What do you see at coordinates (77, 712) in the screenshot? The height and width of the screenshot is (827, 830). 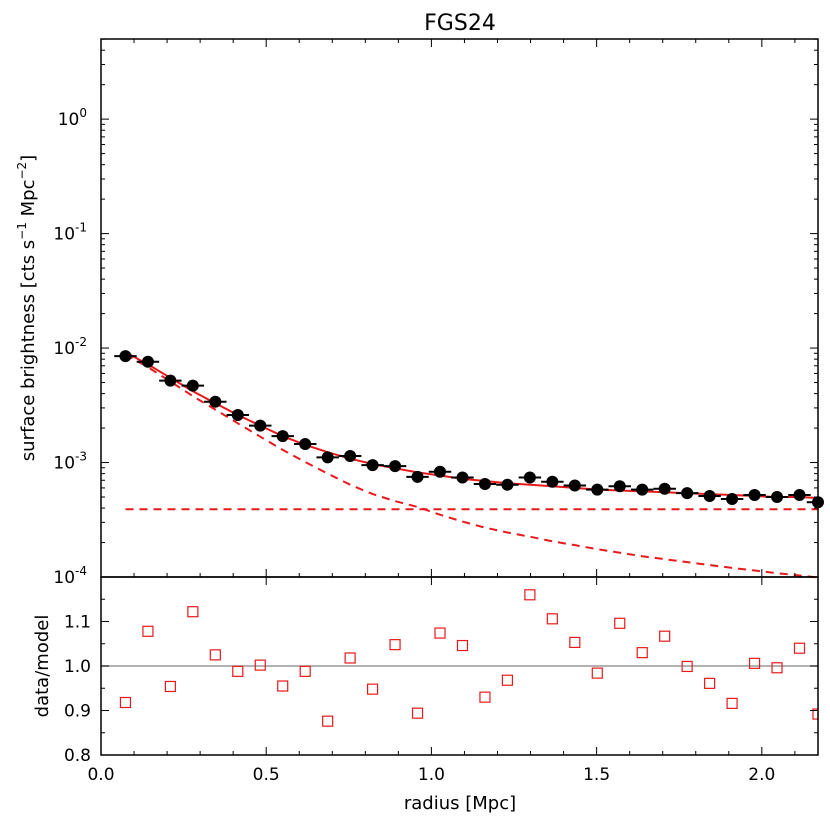 I see `y-tick-label: 0.9` at bounding box center [77, 712].